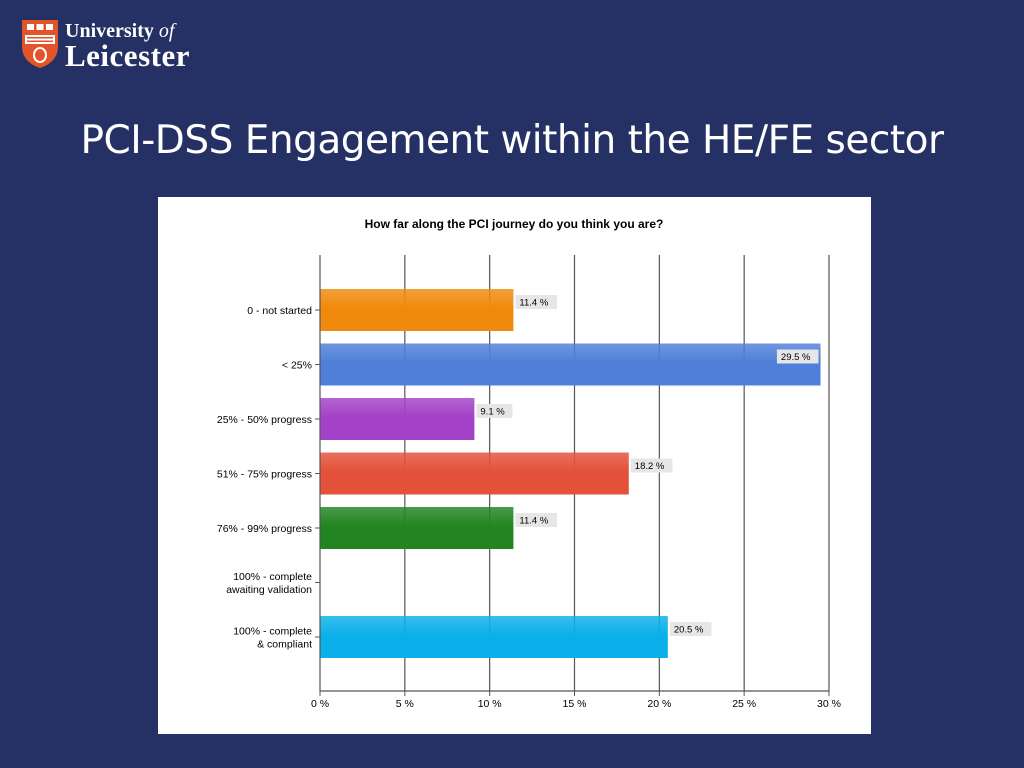  Describe the element at coordinates (264, 475) in the screenshot. I see `category-label: 51% - 75% progress` at that location.